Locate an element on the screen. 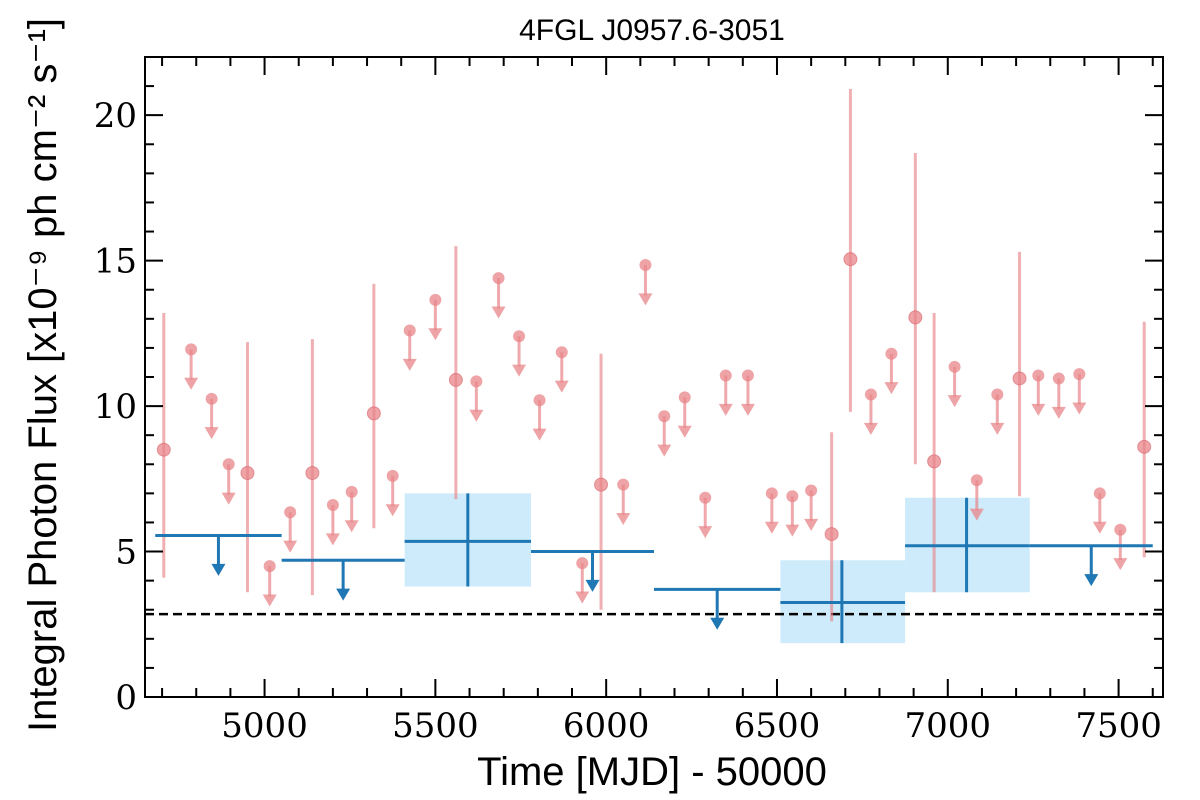  y-axis-title: Integral Photon Flux [x10⁻⁹ ph cm⁻² s⁻¹] is located at coordinates (43, 375).